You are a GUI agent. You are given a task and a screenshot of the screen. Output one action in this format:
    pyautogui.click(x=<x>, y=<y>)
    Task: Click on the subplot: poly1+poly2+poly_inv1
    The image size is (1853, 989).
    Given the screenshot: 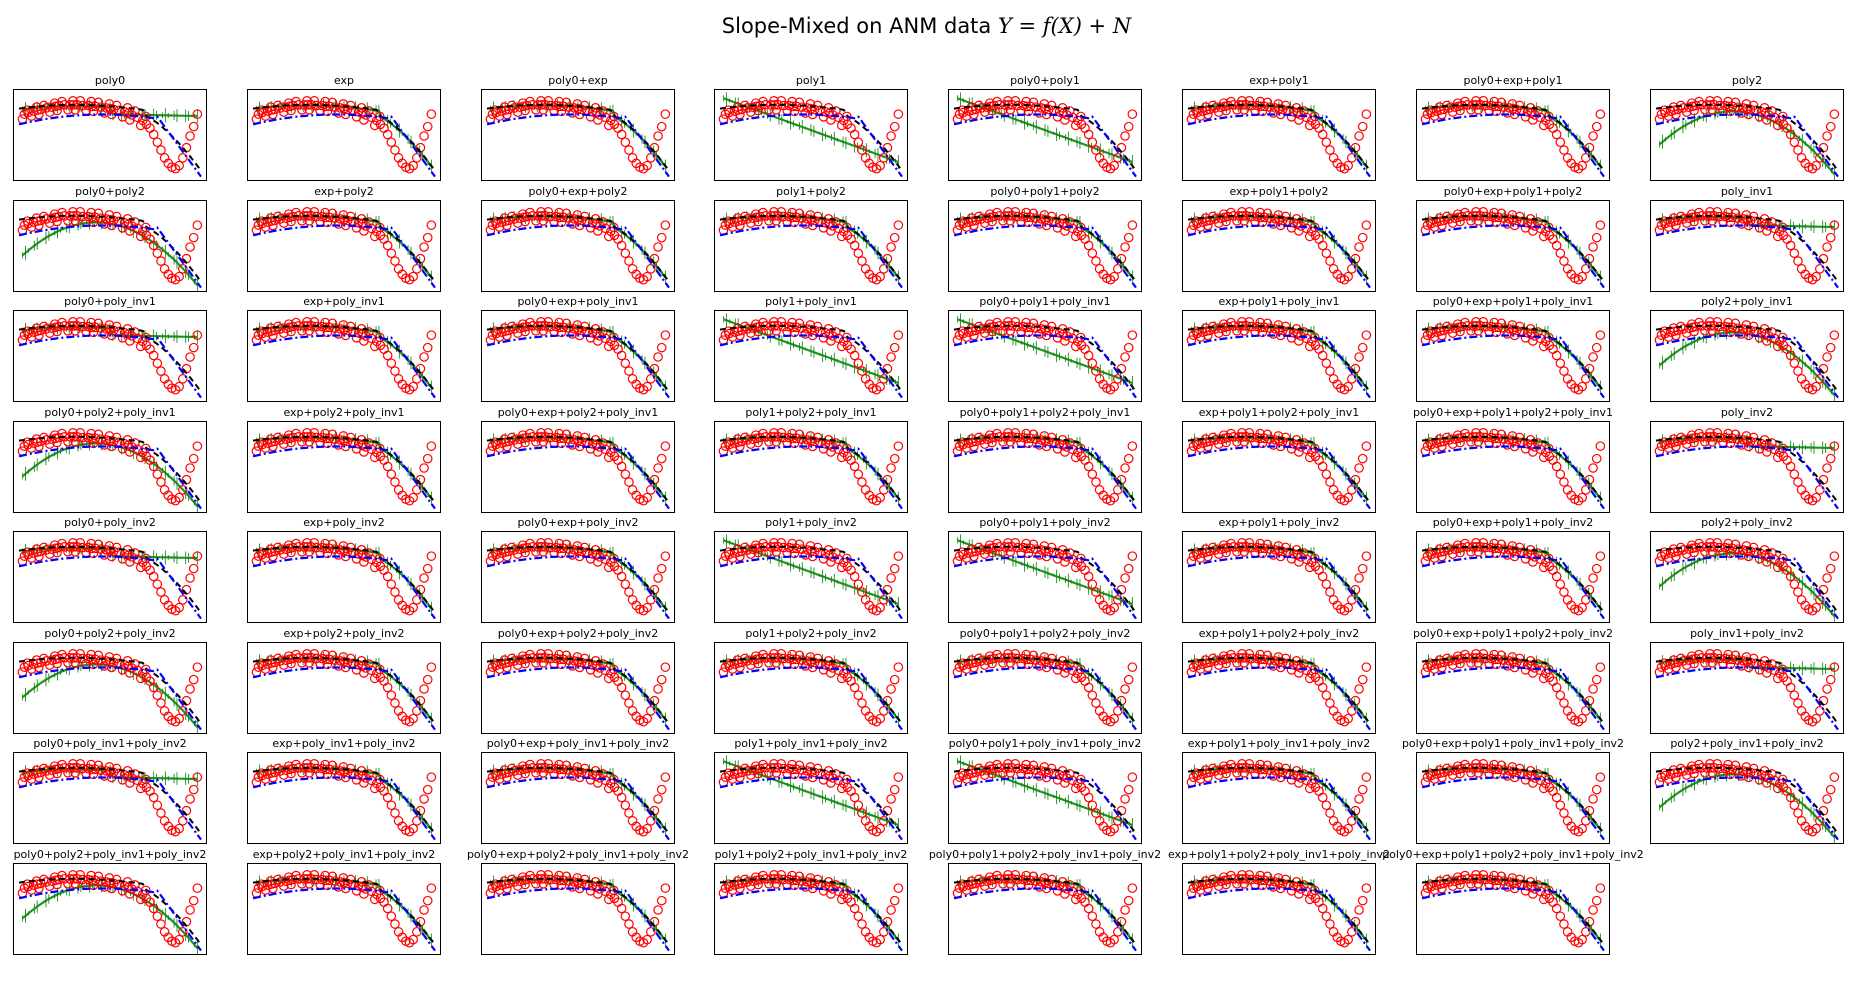 What is the action you would take?
    pyautogui.click(x=811, y=460)
    